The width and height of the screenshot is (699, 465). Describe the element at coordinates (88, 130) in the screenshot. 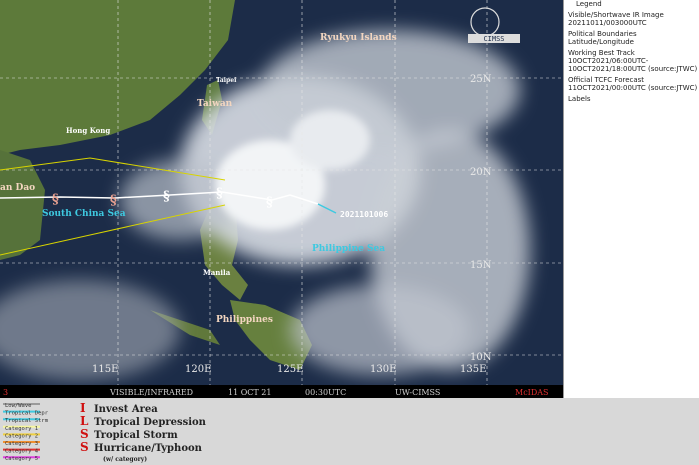

I see `place-label: Hong Kong` at that location.